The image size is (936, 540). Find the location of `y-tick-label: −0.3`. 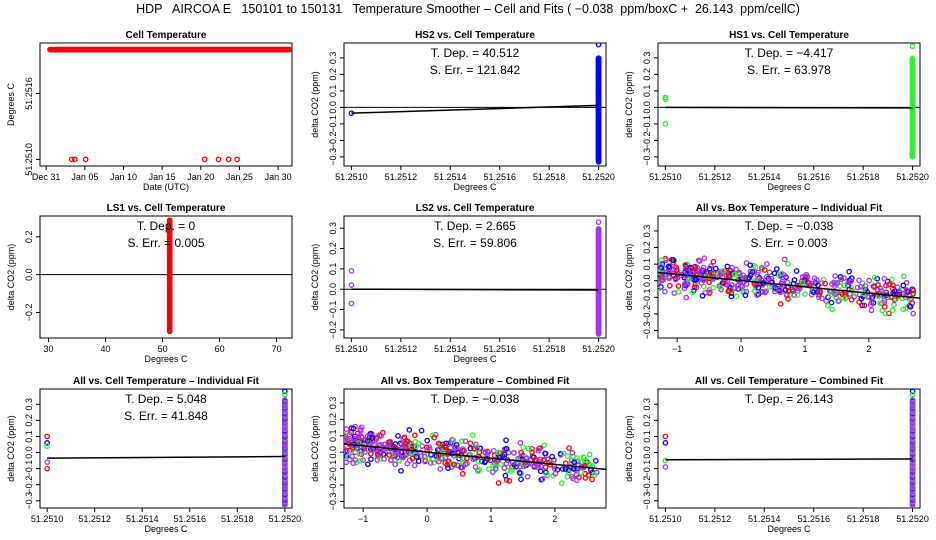

y-tick-label: −0.3 is located at coordinates (29, 501).